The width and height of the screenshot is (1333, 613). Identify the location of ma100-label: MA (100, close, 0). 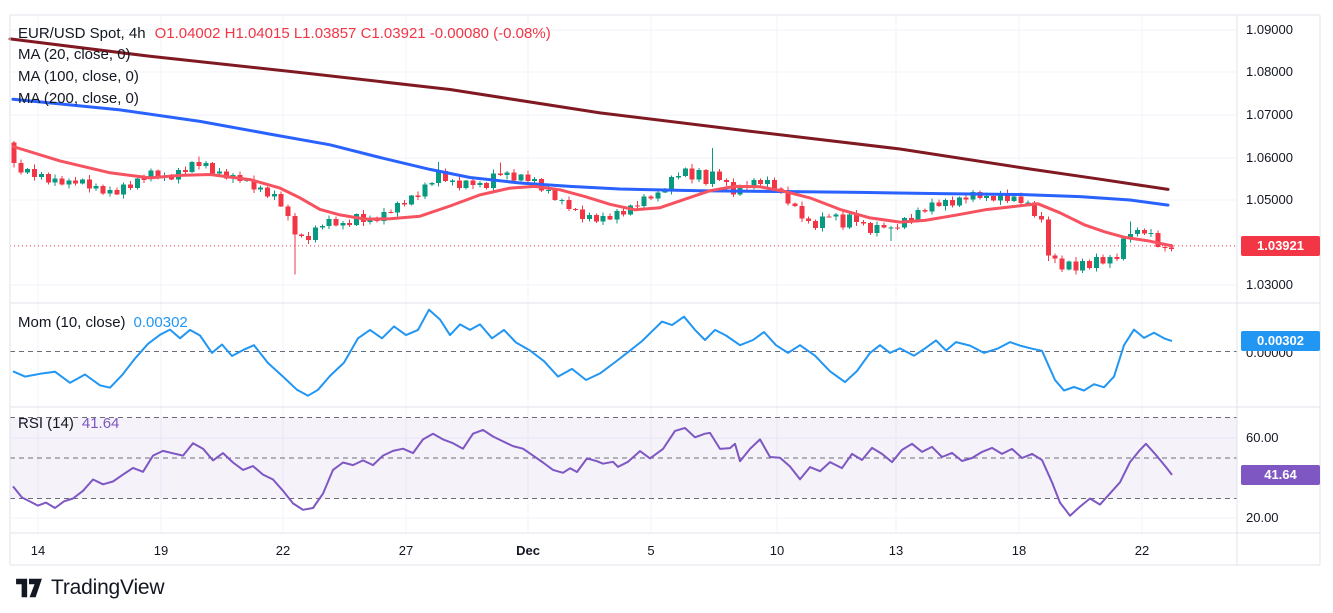
(78, 76).